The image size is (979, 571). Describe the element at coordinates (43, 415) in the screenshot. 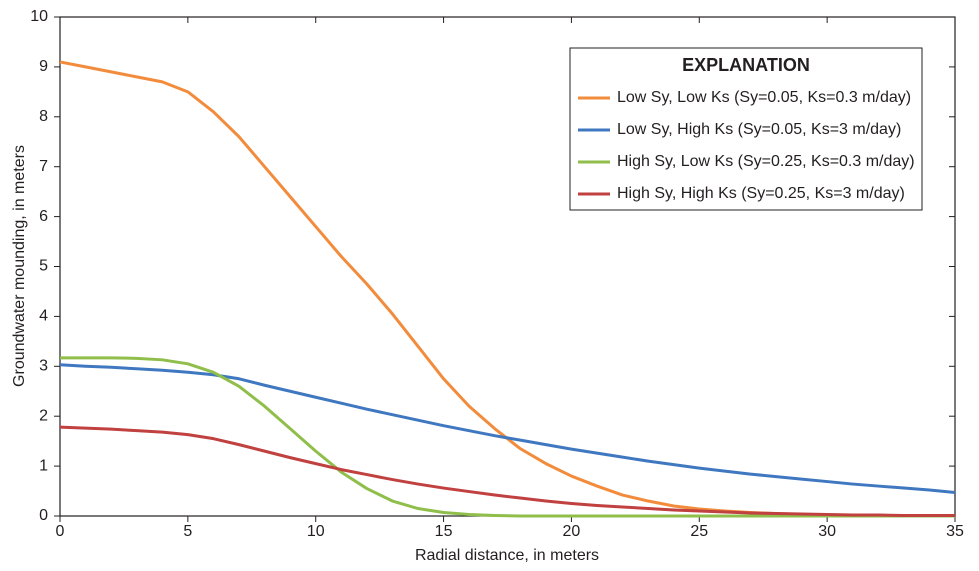

I see `y-tick-label: 2` at that location.